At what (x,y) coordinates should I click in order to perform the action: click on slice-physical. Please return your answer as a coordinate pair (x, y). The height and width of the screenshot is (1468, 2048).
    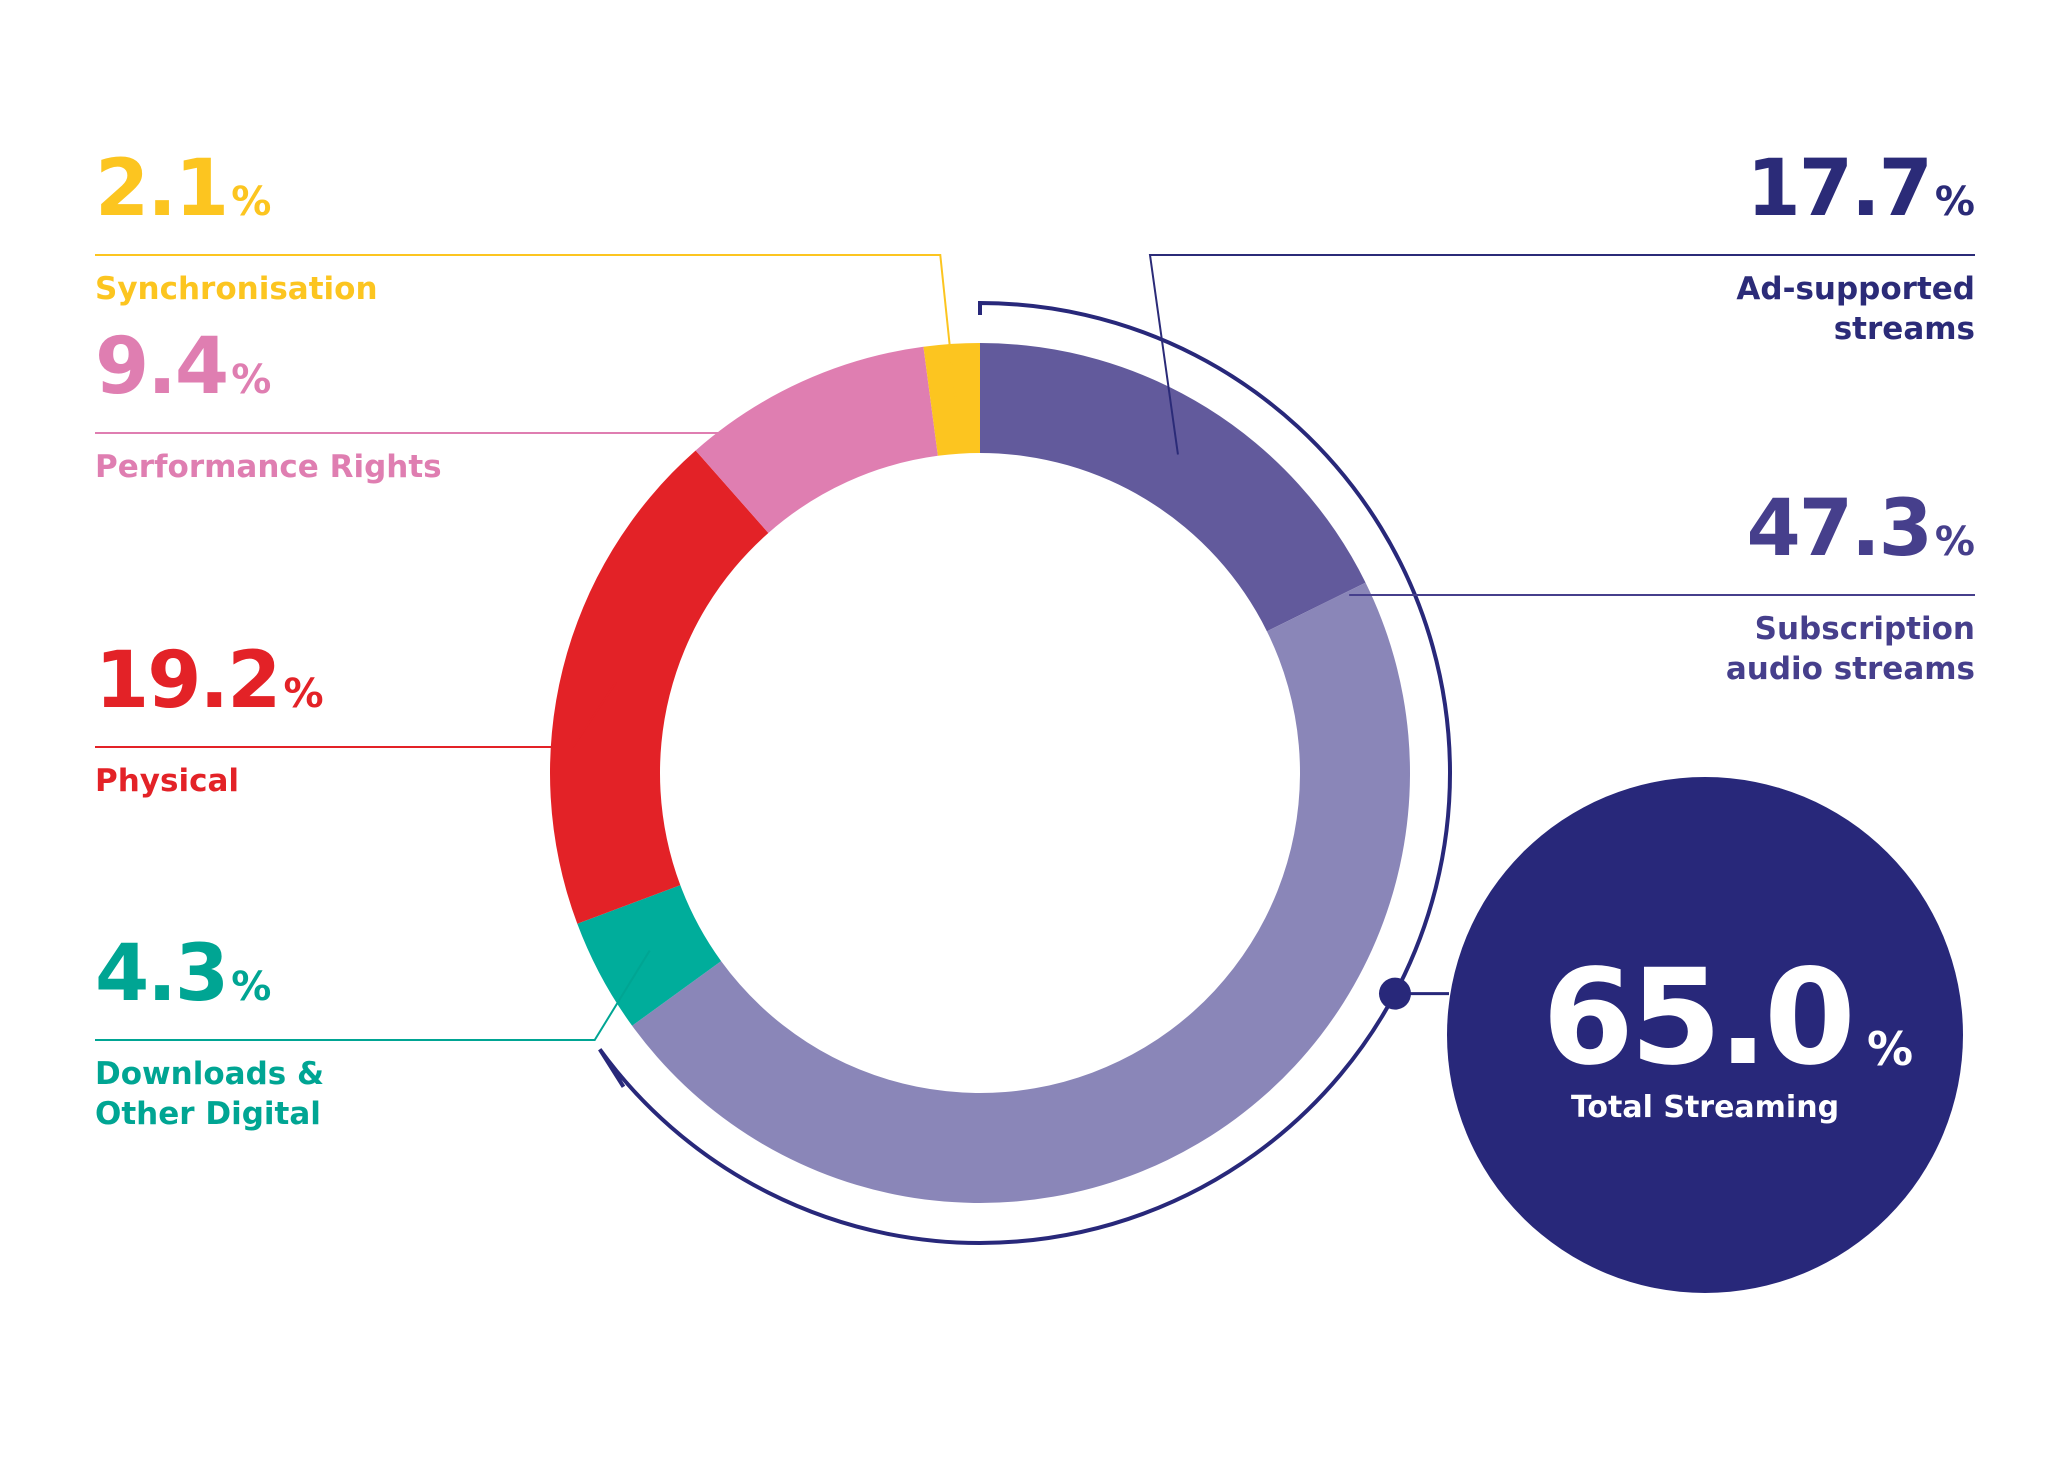
    Looking at the image, I should click on (659, 687).